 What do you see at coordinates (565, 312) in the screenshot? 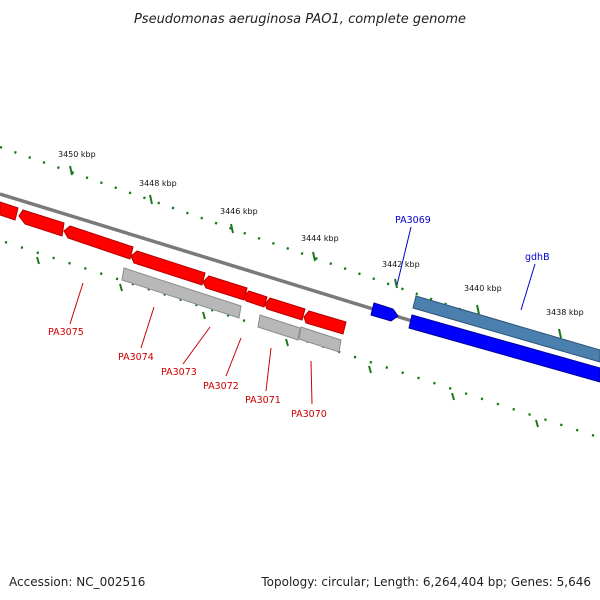
I see `tick-label: 3438 kbp` at bounding box center [565, 312].